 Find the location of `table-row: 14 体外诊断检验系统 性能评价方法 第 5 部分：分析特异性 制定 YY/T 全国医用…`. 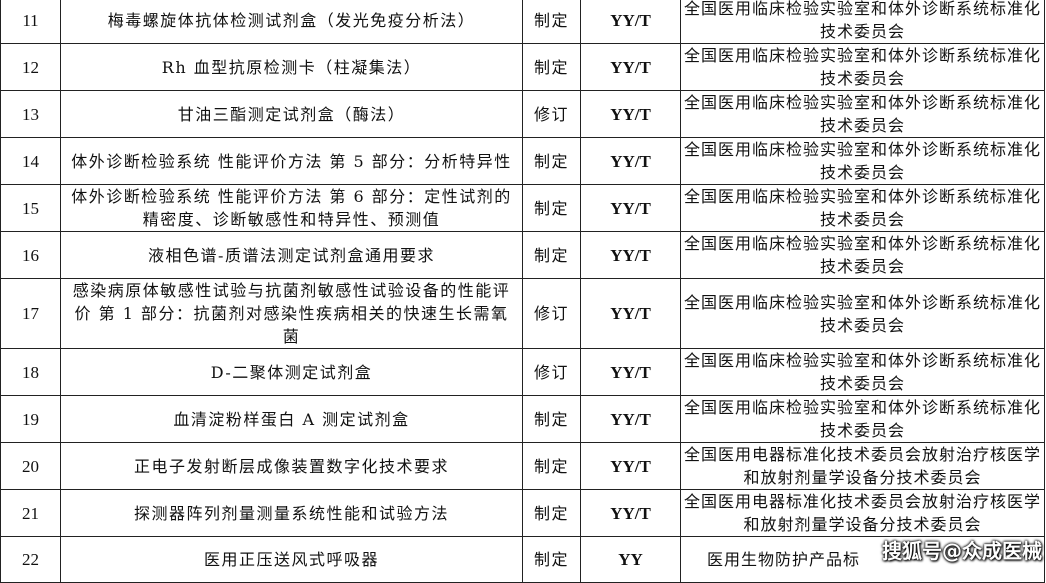

table-row: 14 体外诊断检验系统 性能评价方法 第 5 部分：分析特异性 制定 YY/T 全国医用… is located at coordinates (522, 161).